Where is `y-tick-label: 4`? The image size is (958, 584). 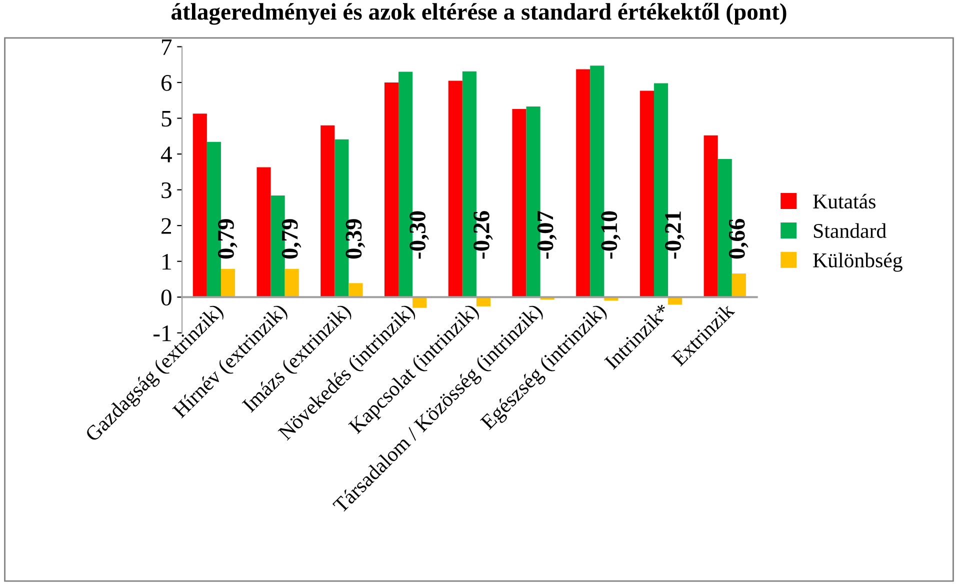 y-tick-label: 4 is located at coordinates (166, 154).